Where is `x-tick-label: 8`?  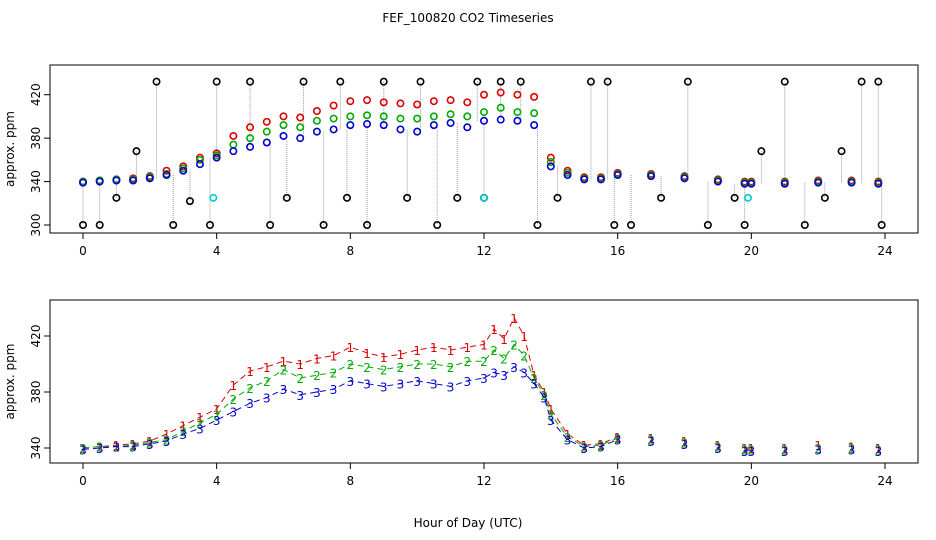 x-tick-label: 8 is located at coordinates (351, 481).